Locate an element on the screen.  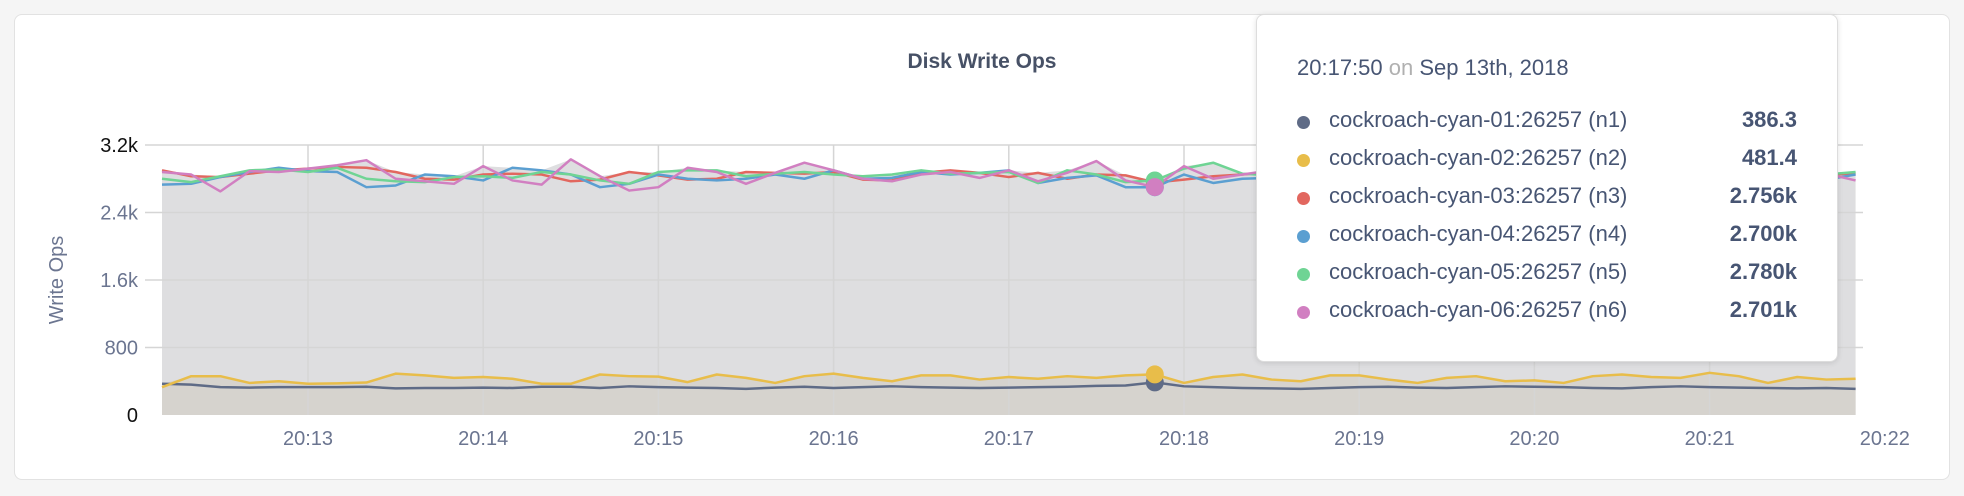
tooltip-series-name: cockroach-cyan-04:26257 (n4) is located at coordinates (1478, 233).